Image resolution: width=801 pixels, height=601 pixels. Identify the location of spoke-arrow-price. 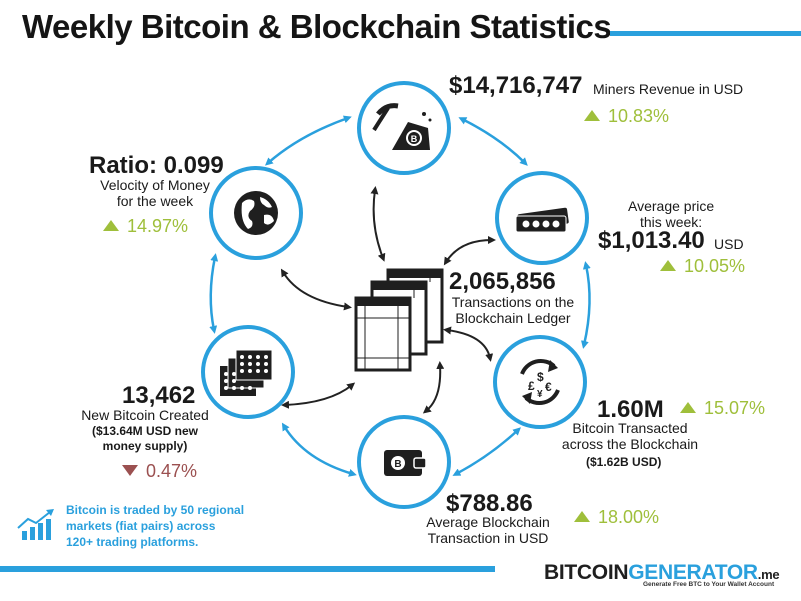
(469, 251).